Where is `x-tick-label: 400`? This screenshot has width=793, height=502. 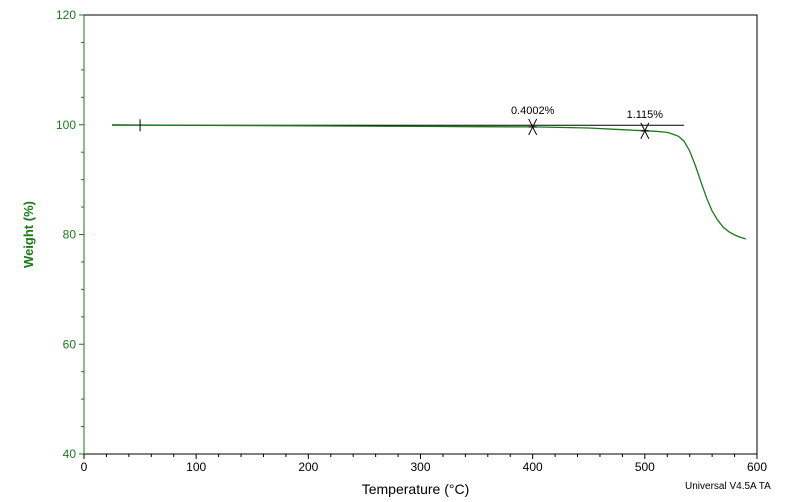 x-tick-label: 400 is located at coordinates (533, 467).